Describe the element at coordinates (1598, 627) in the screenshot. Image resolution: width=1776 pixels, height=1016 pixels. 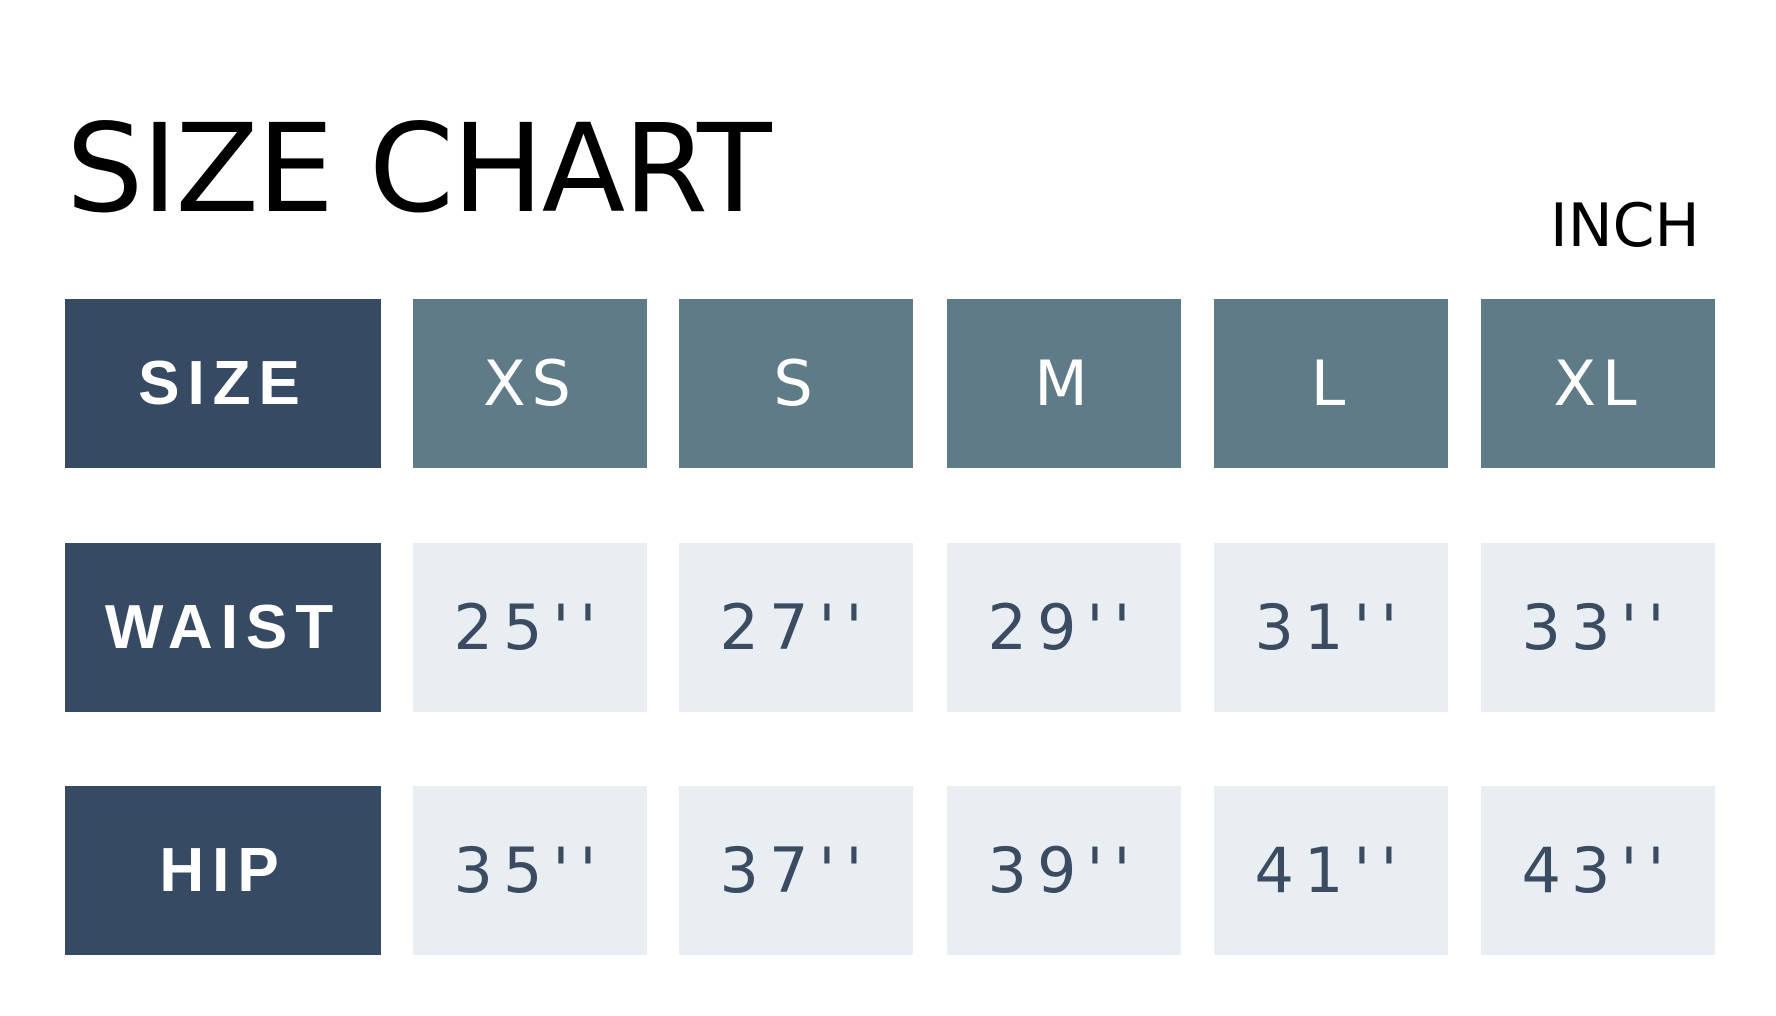
I see `measurement-cell: 33''` at that location.